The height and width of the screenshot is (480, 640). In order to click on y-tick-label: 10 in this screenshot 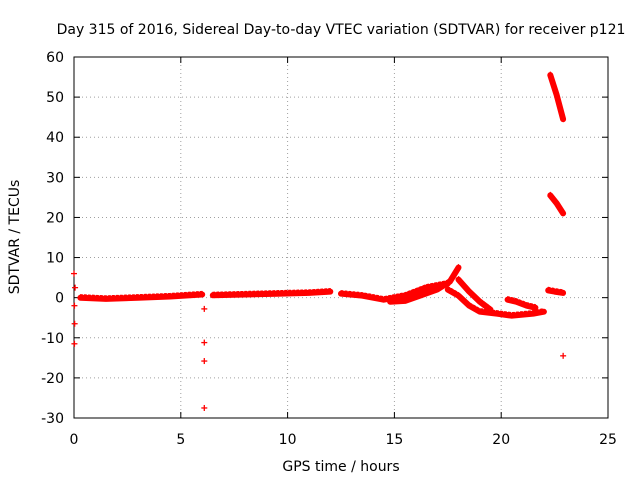, I will do `click(55, 259)`.